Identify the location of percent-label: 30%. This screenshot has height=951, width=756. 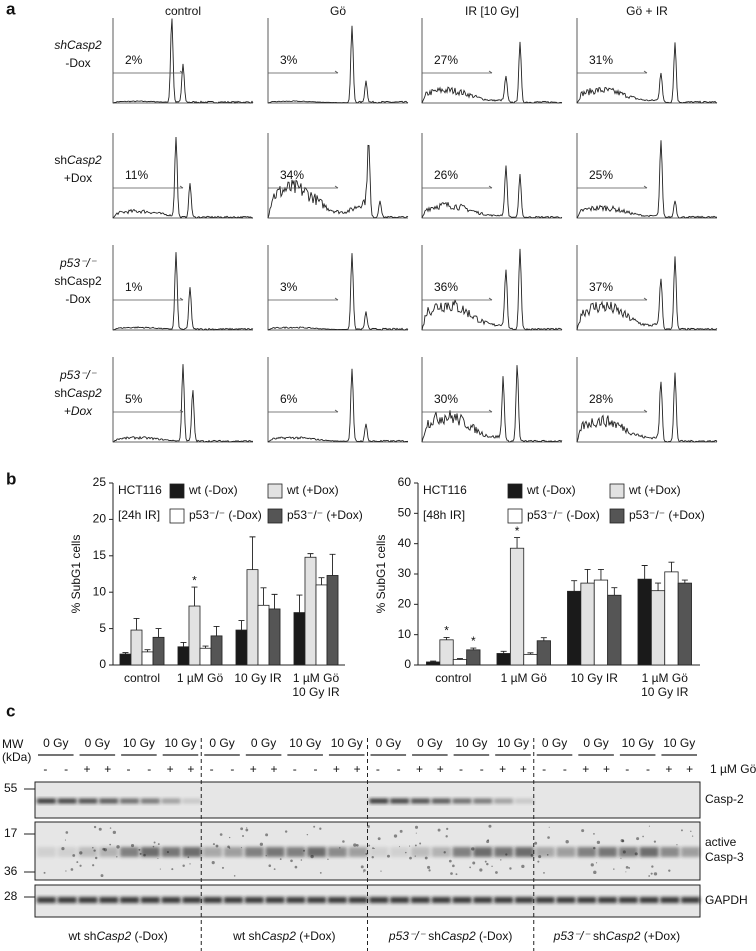
(446, 399).